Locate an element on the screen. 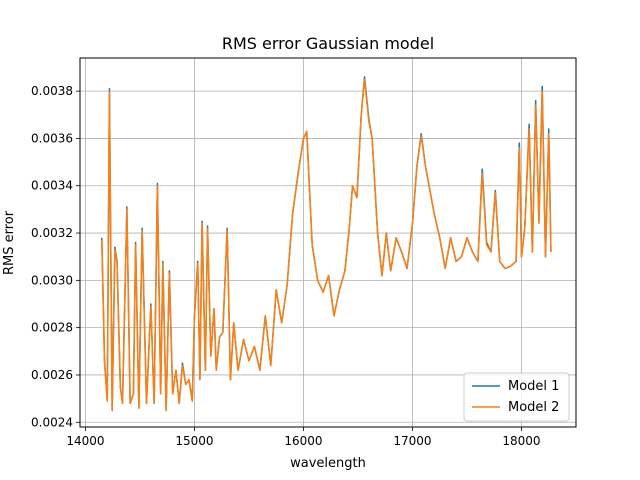 The image size is (640, 480). y-tick-label: 0.0028 is located at coordinates (52, 328).